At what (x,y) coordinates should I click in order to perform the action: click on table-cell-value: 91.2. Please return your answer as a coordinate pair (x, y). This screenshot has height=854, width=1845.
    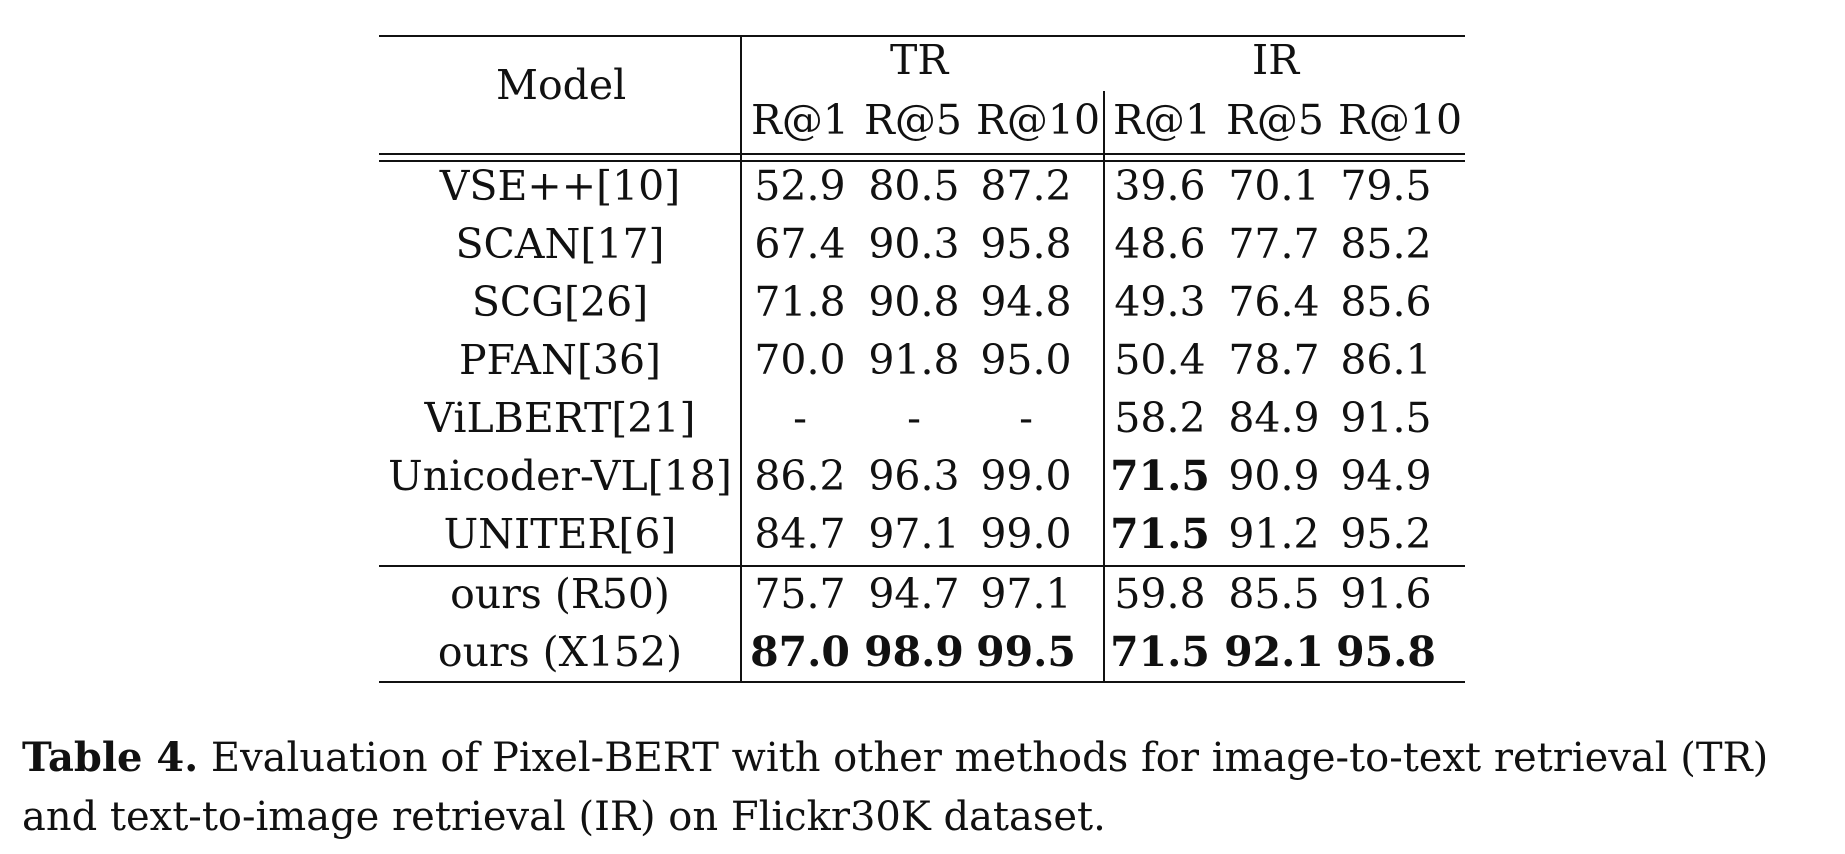
    Looking at the image, I should click on (1274, 534).